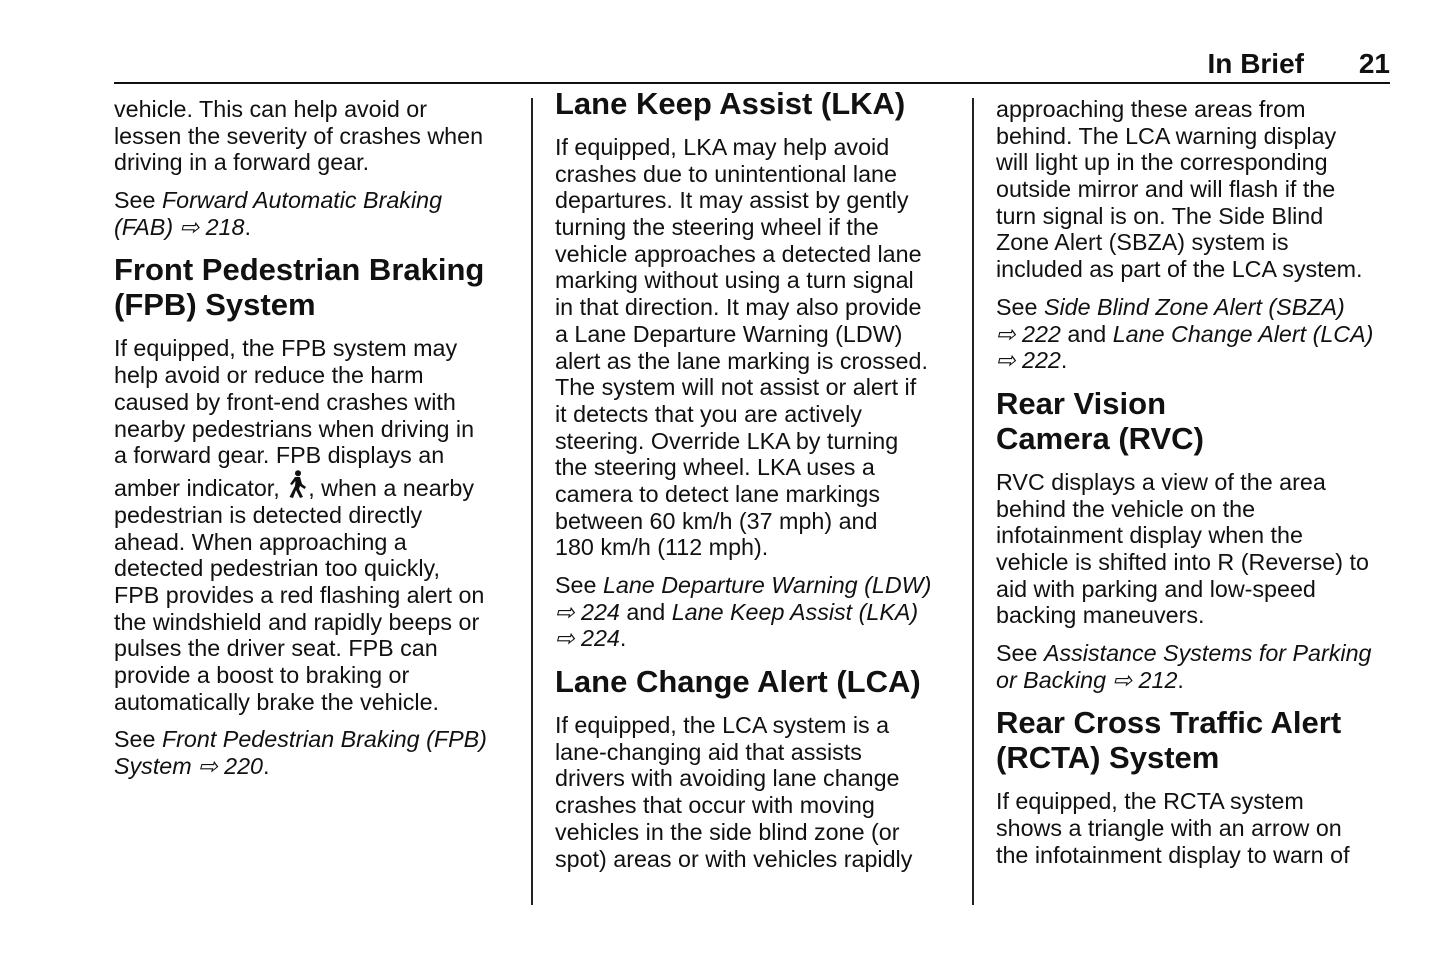 The height and width of the screenshot is (965, 1445). Describe the element at coordinates (795, 611) in the screenshot. I see `cross-reference-link: Lane Keep Assist (LKA)` at that location.